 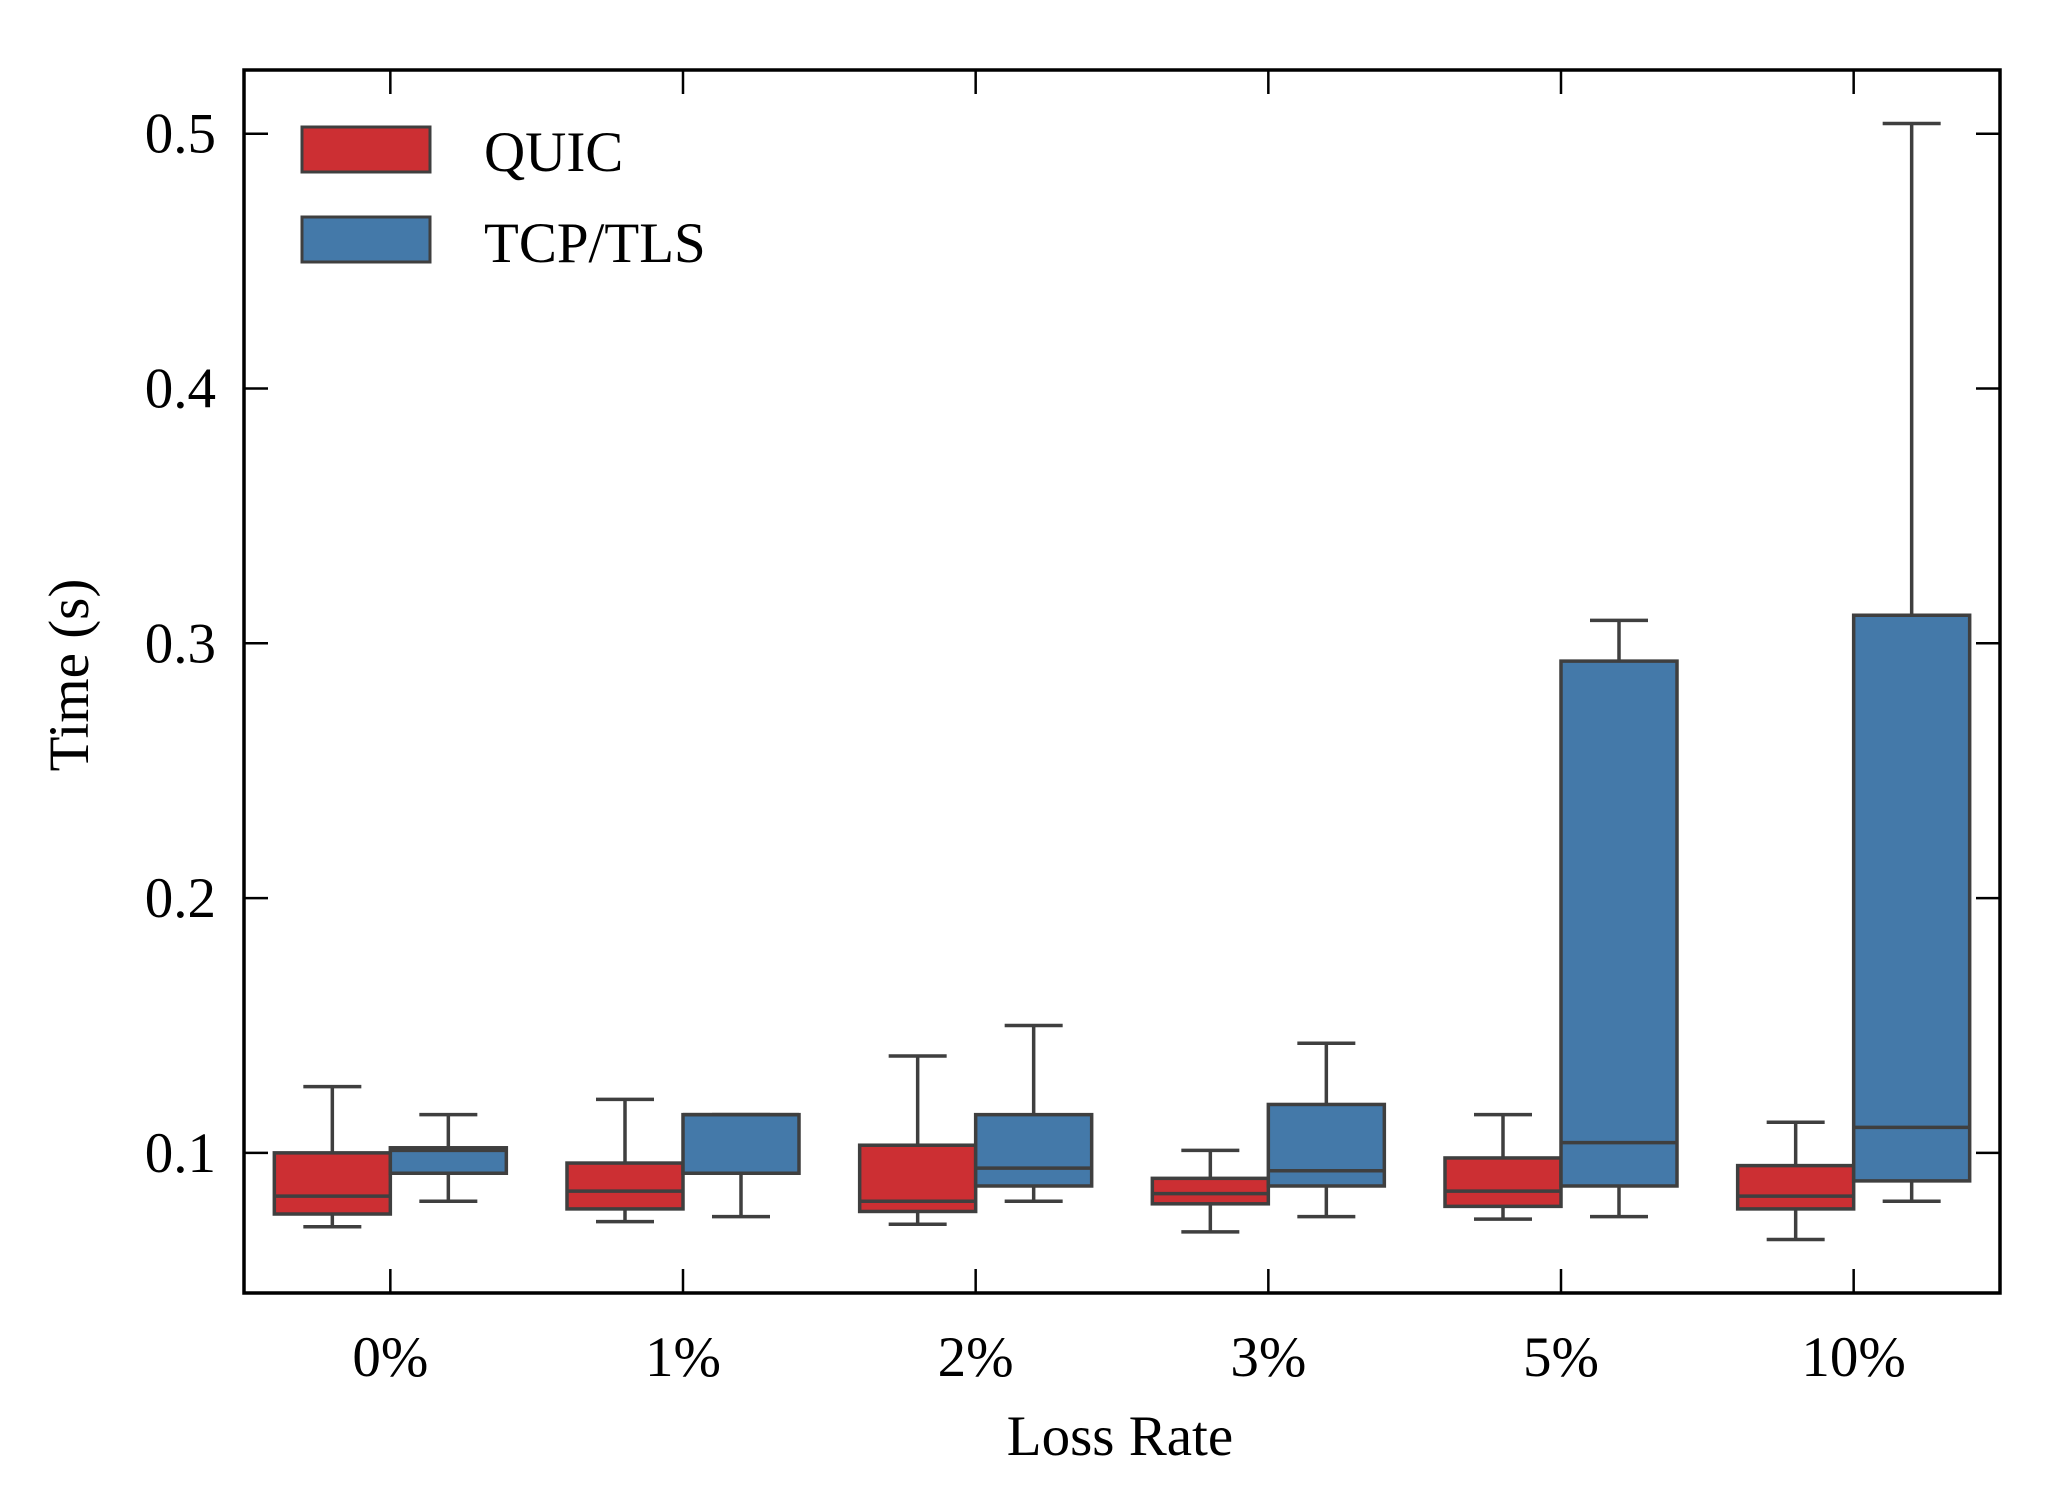 I want to click on box-quic-1pct, so click(x=625, y=1160).